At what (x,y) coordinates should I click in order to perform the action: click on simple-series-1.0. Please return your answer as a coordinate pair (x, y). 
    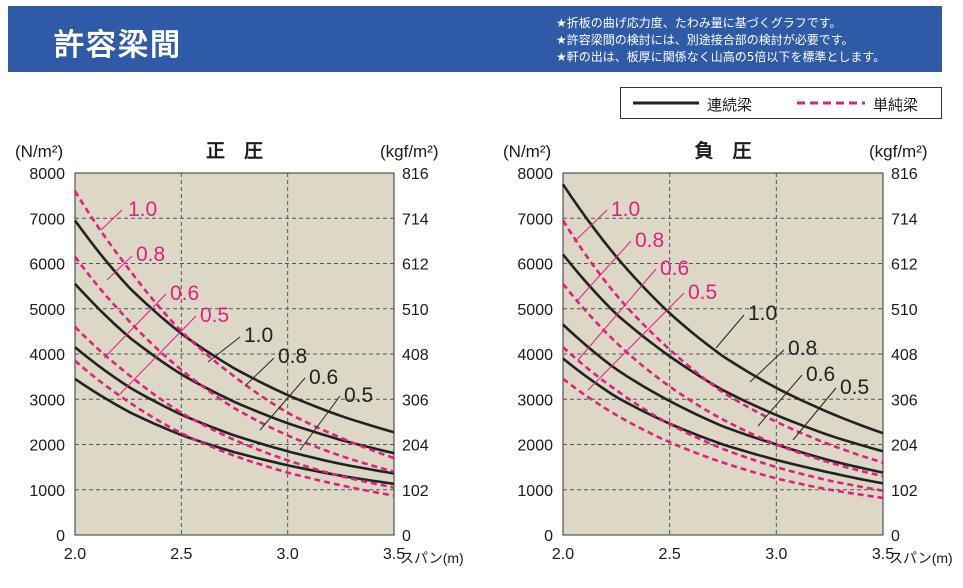
    Looking at the image, I should click on (722, 341).